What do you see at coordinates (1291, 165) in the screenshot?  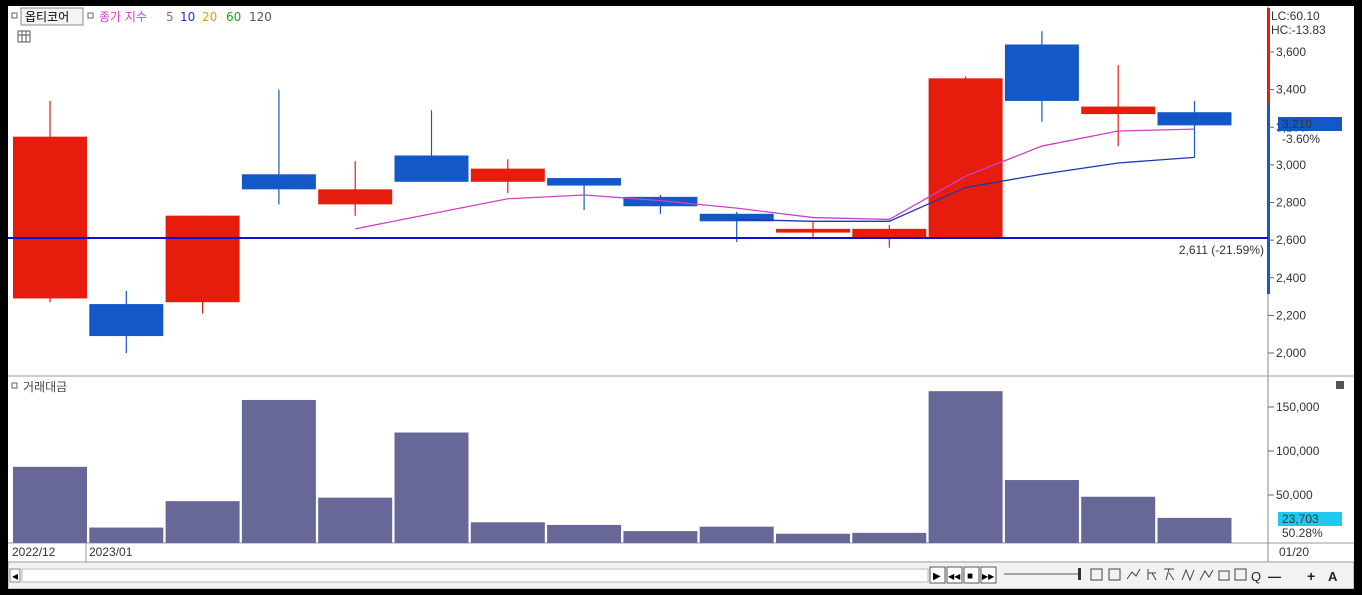 I see `price-tick-label: 3,000` at bounding box center [1291, 165].